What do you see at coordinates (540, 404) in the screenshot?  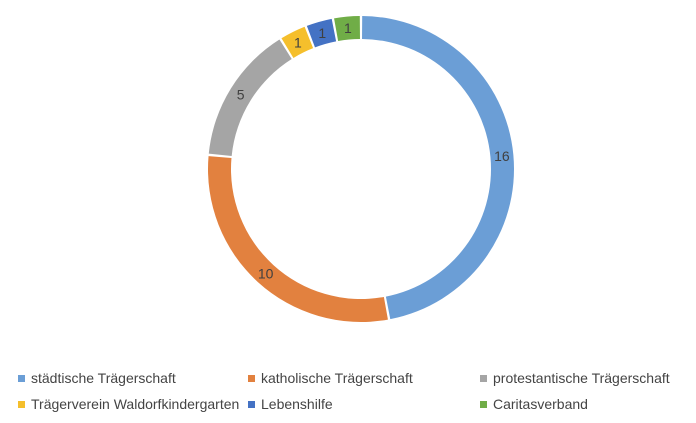 I see `legend-label-caritas: Caritasverband` at bounding box center [540, 404].